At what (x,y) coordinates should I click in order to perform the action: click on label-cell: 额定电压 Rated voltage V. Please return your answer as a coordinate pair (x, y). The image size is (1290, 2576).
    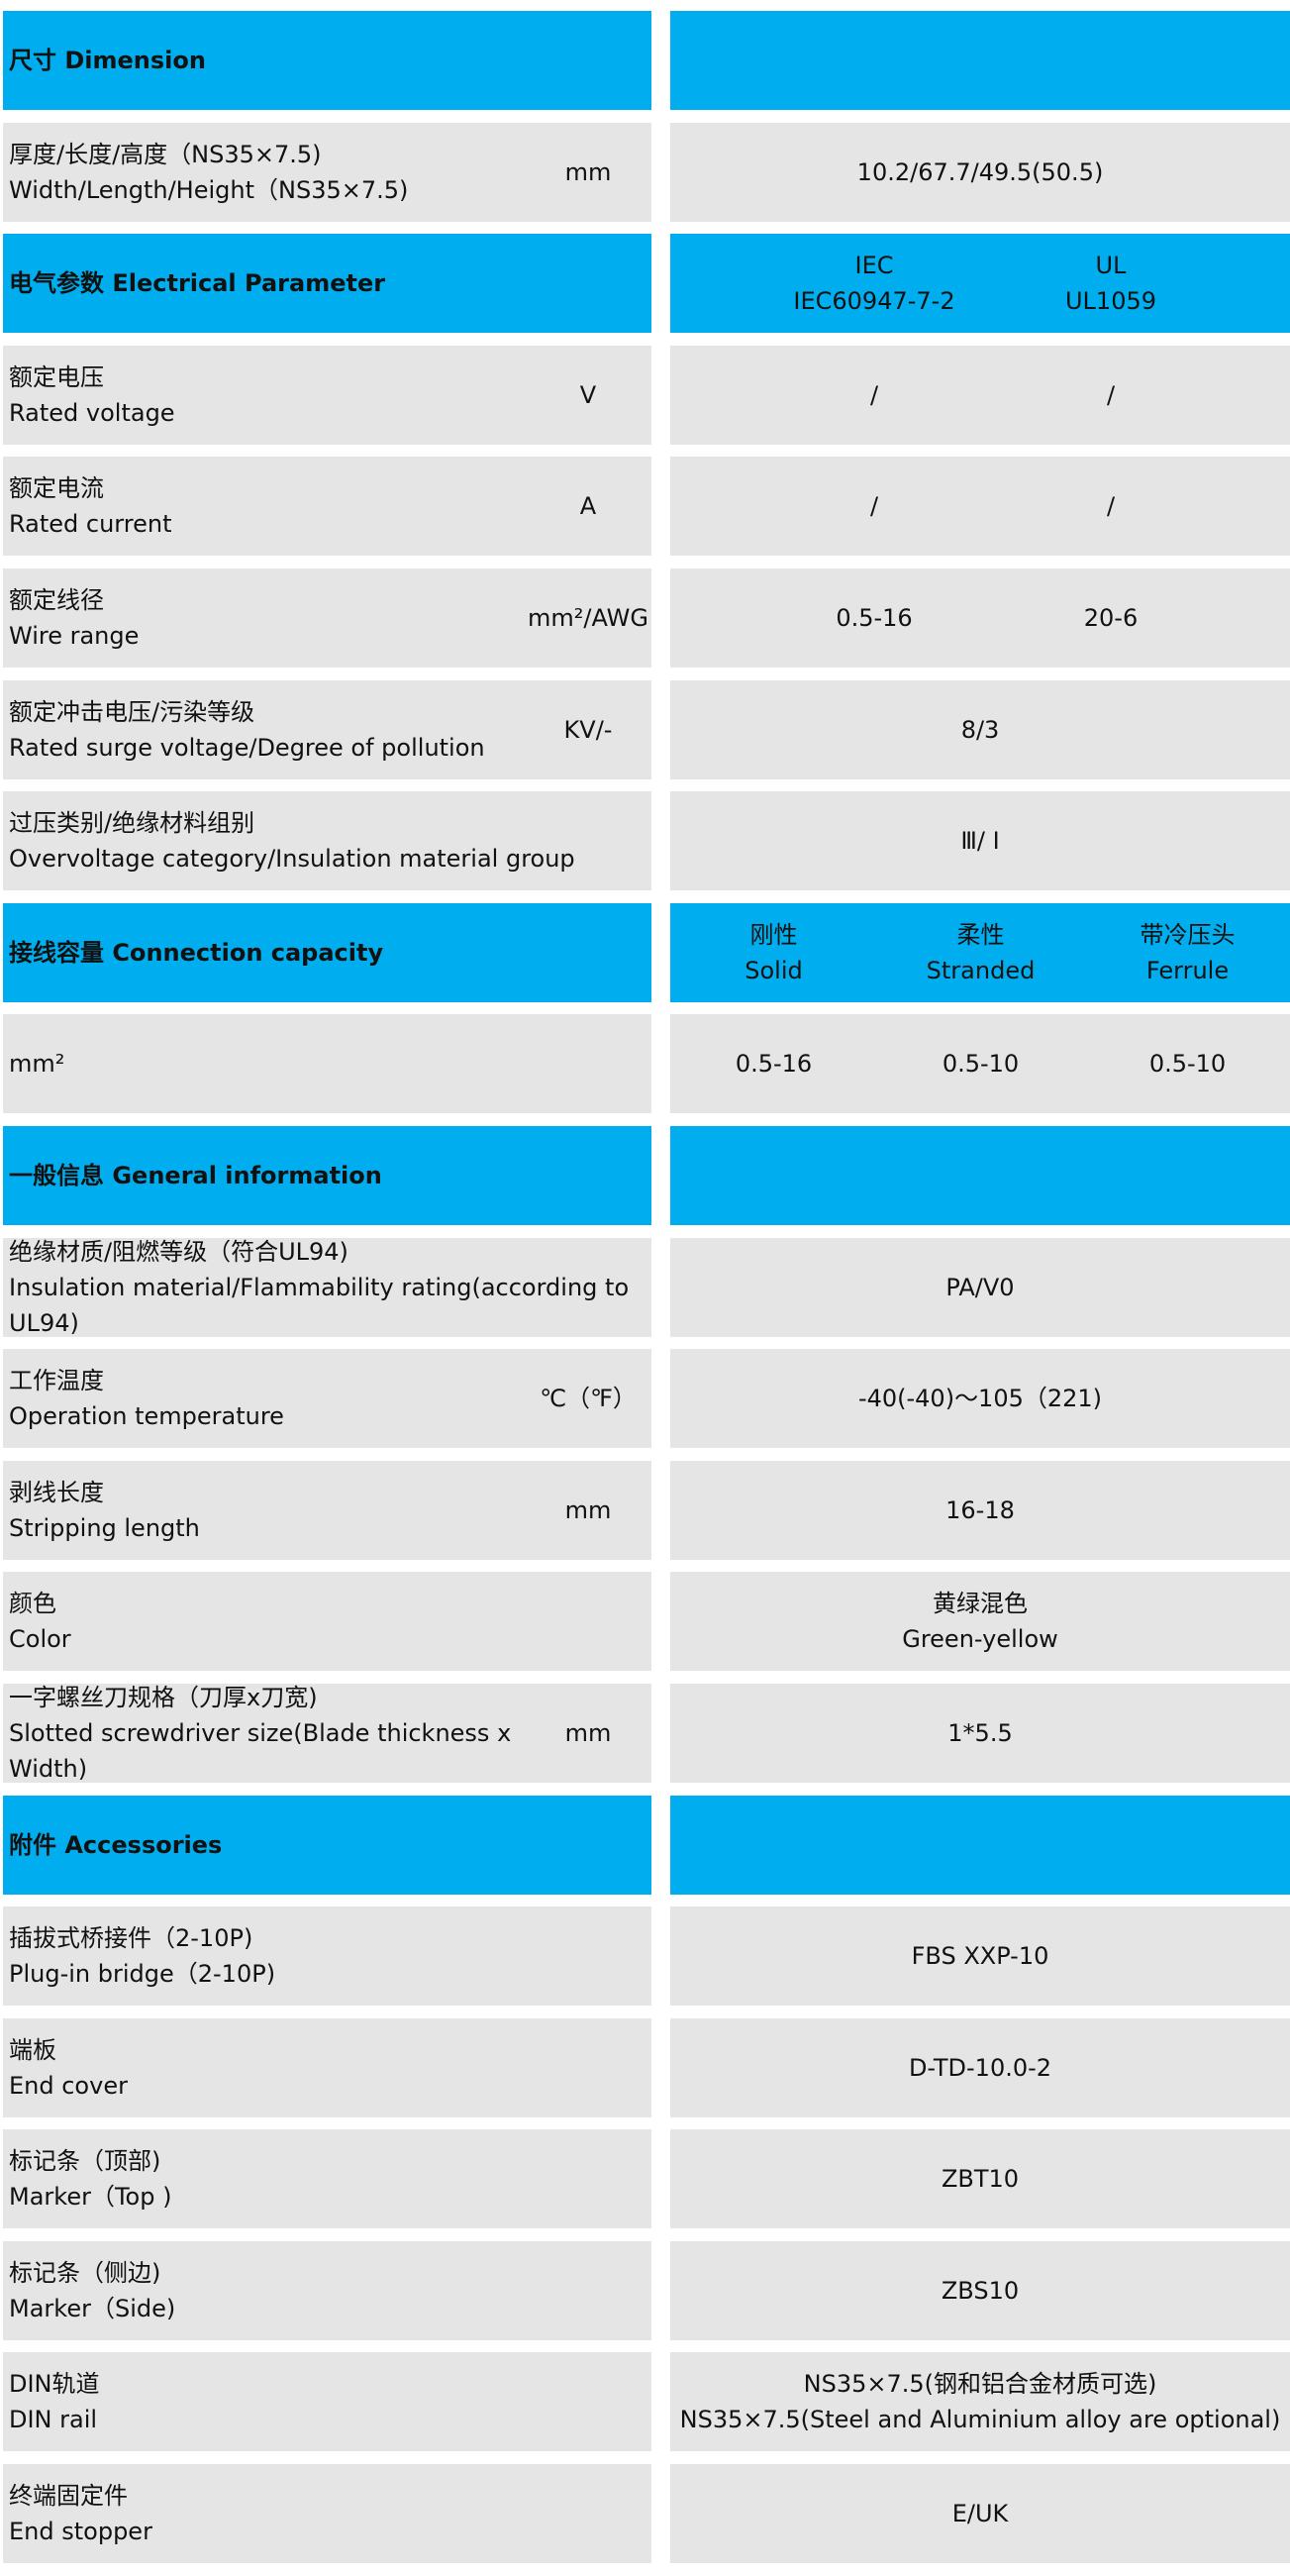
    Looking at the image, I should click on (327, 395).